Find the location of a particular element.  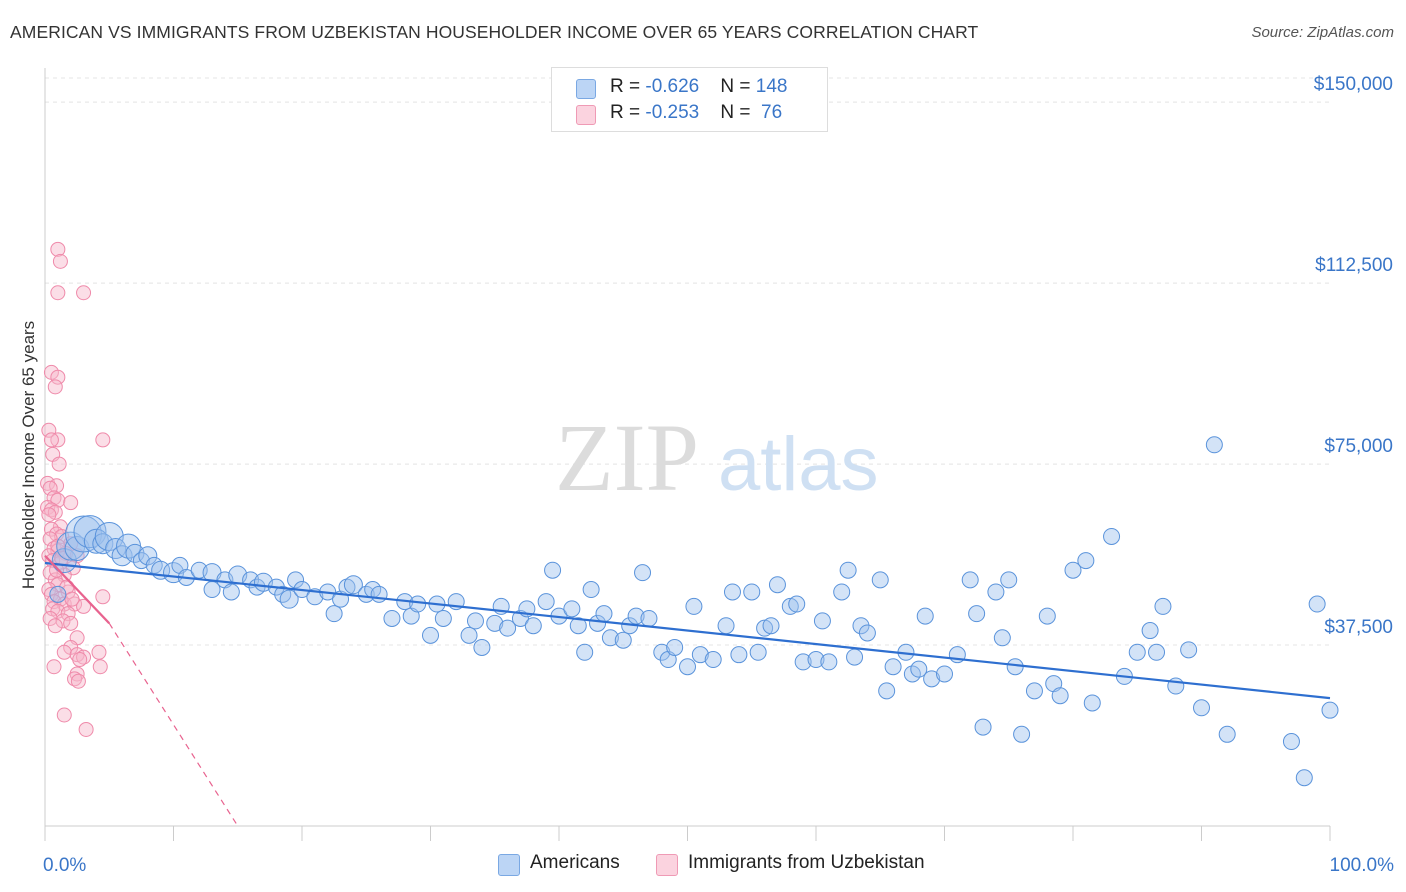

y-tick-label: $75,000 is located at coordinates (1358, 446).